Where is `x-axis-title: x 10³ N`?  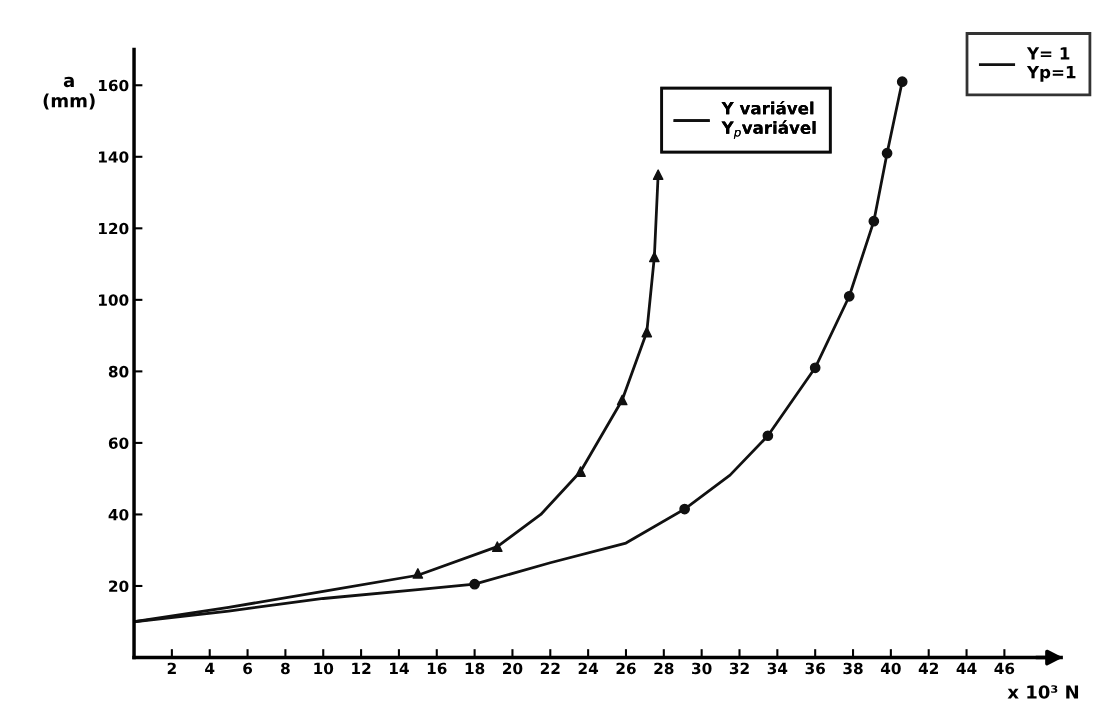 x-axis-title: x 10³ N is located at coordinates (1043, 692).